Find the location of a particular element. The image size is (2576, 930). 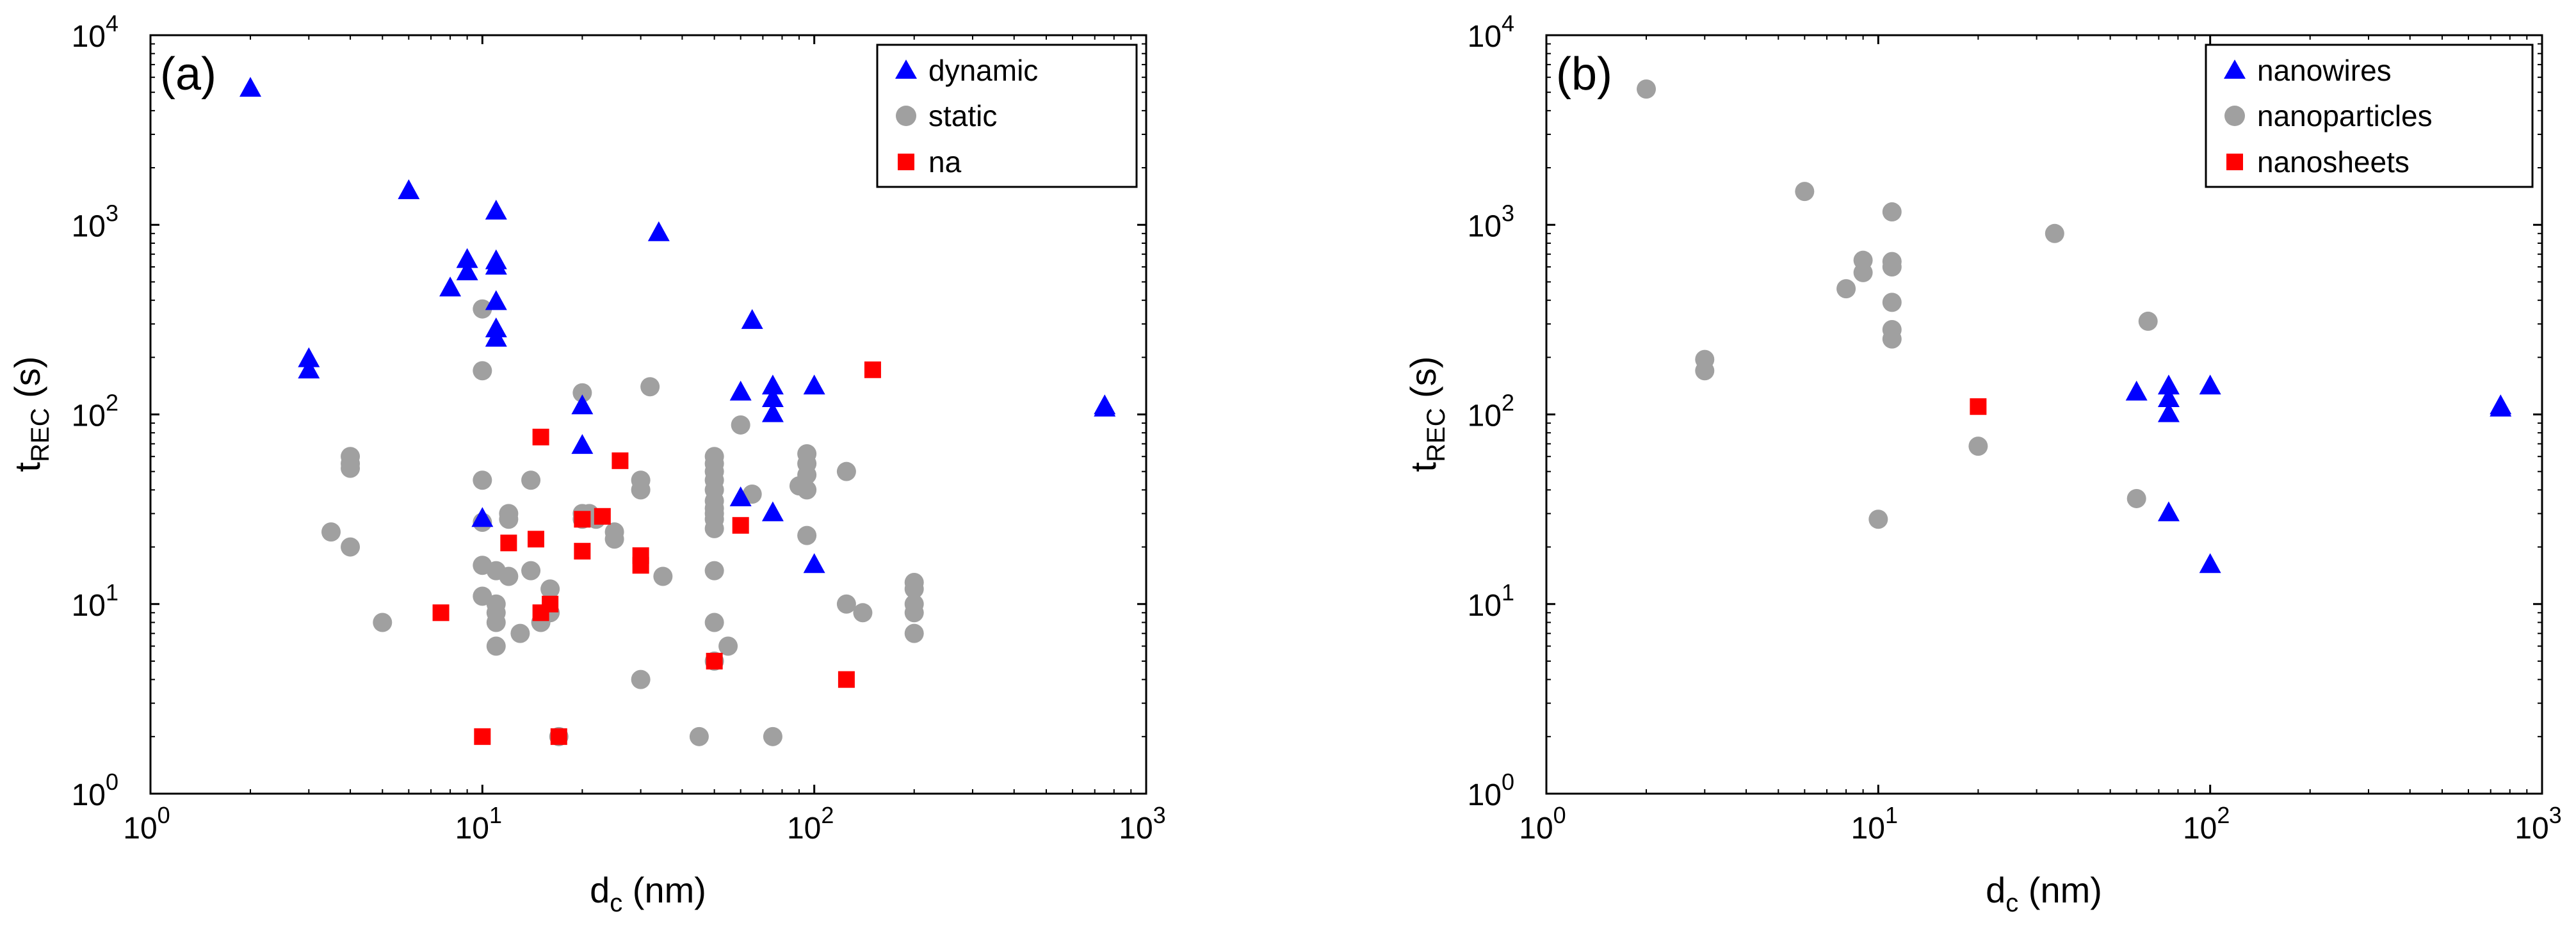

panel-a-ylabel-sub: REC is located at coordinates (40, 434).